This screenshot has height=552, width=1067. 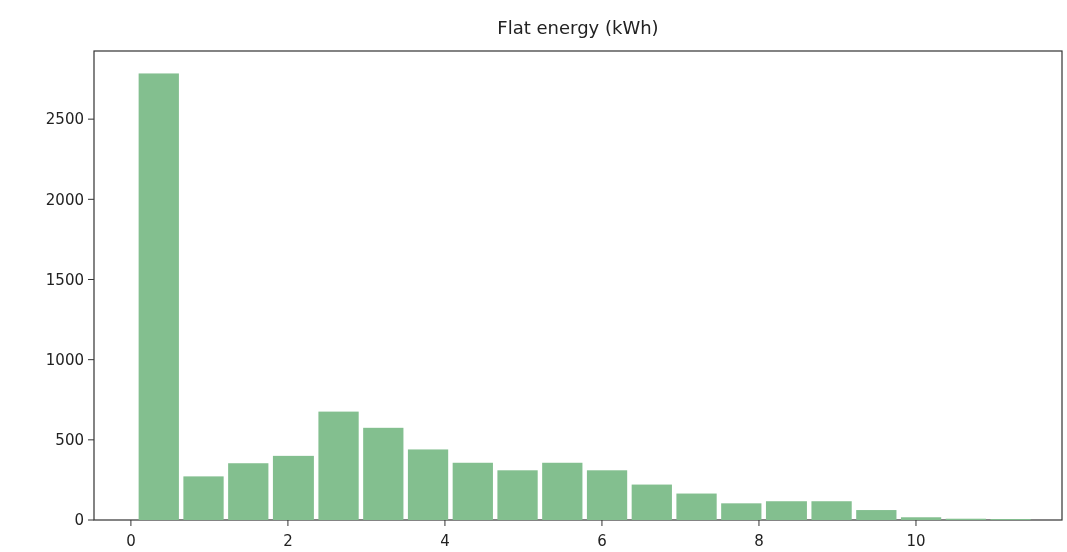 What do you see at coordinates (578, 27) in the screenshot?
I see `chart-title: Flat energy (kWh)` at bounding box center [578, 27].